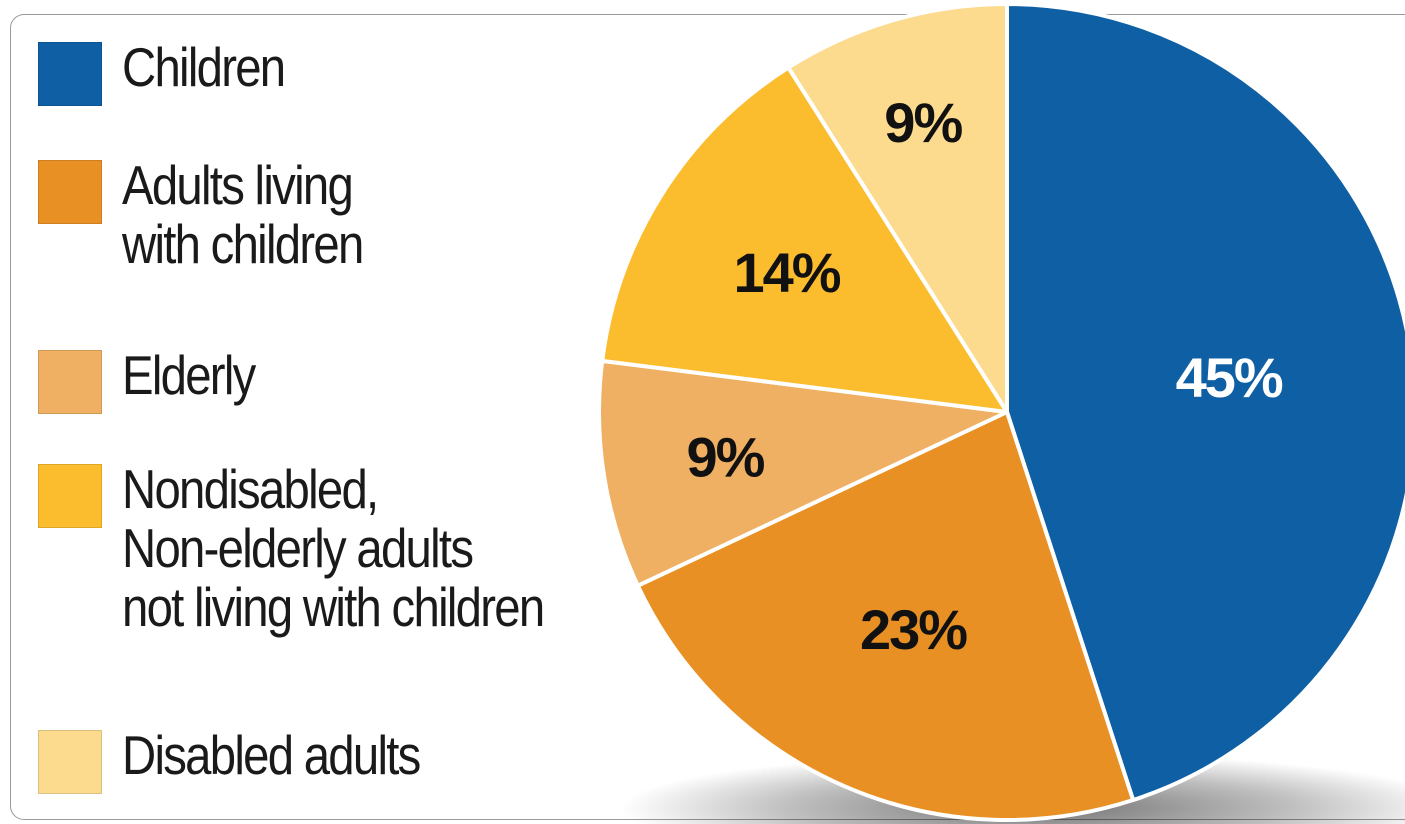  I want to click on pie-label-nondisabled-adults: 14%, so click(786, 272).